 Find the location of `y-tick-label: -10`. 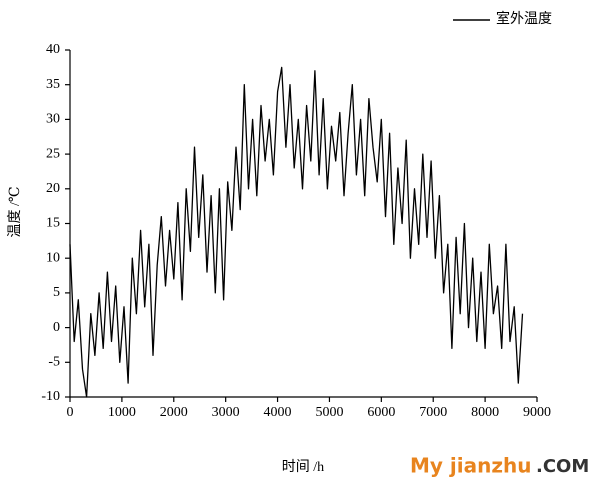

y-tick-label: -10 is located at coordinates (50, 396).